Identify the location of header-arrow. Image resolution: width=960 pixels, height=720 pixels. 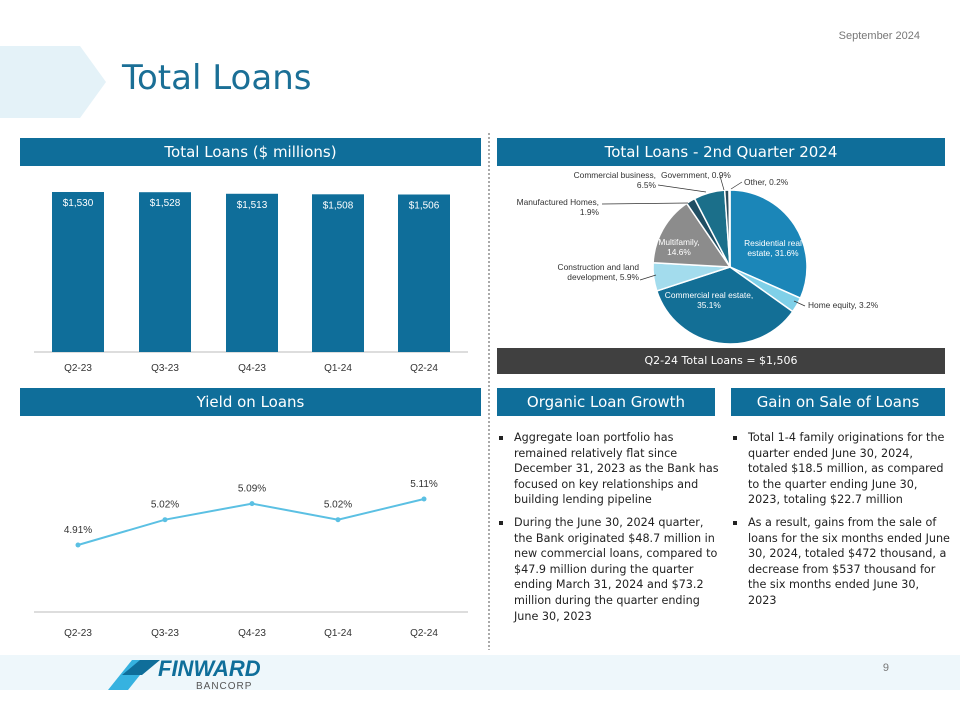
(53, 82).